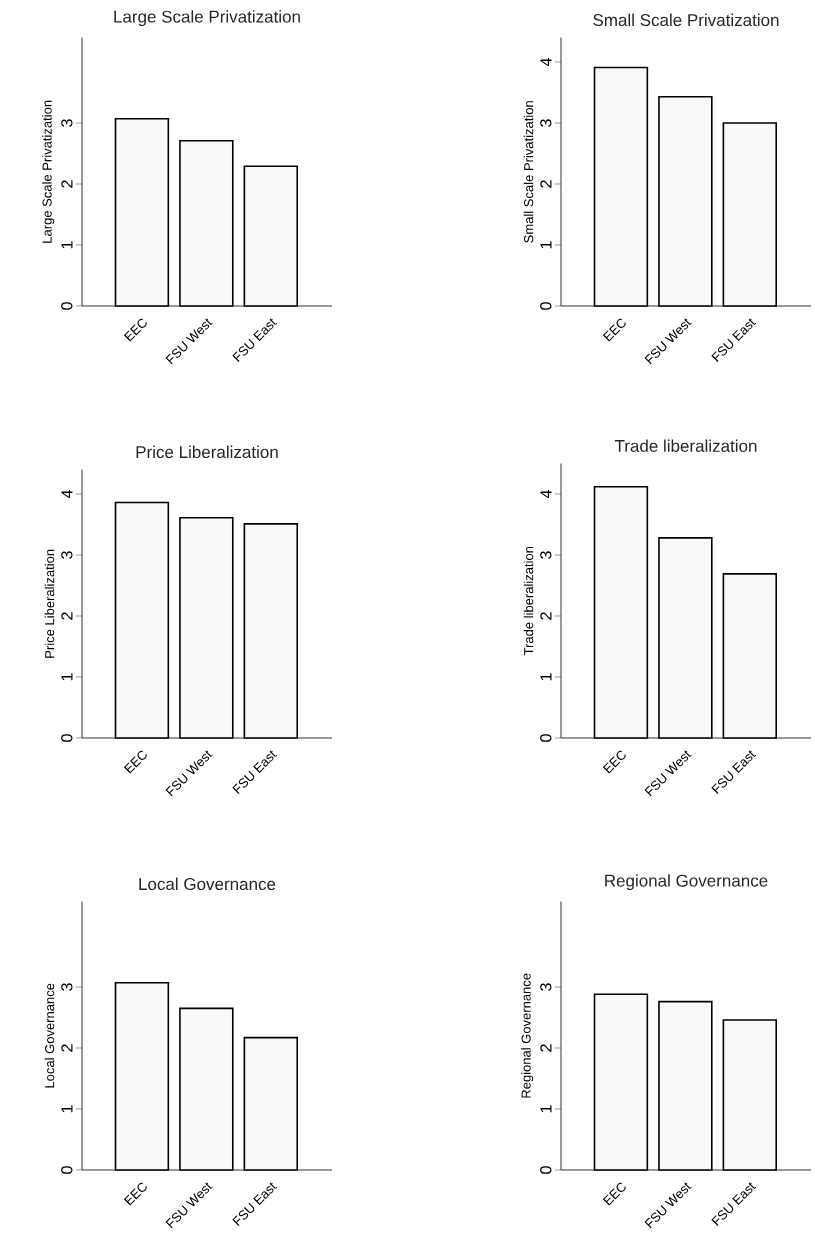 The width and height of the screenshot is (815, 1240). Describe the element at coordinates (49, 603) in the screenshot. I see `y-axis-title: Price Liberalization` at that location.